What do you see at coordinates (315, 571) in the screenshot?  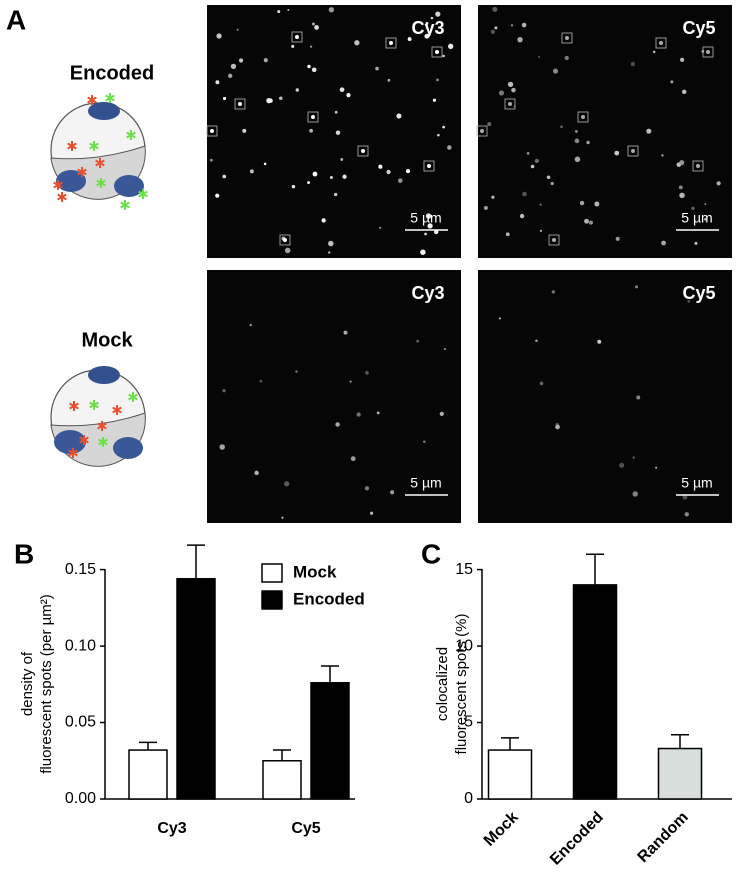 I see `legend-label: Mock` at bounding box center [315, 571].